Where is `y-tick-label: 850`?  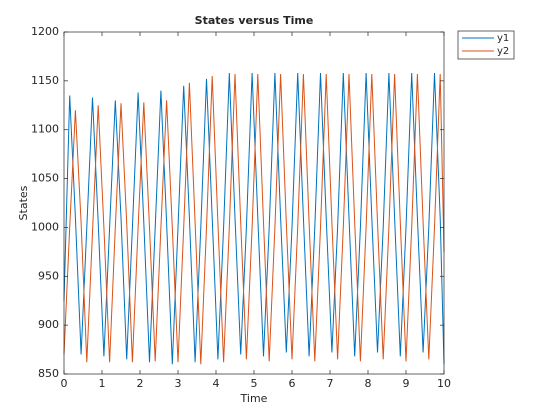
y-tick-label: 850 is located at coordinates (48, 373).